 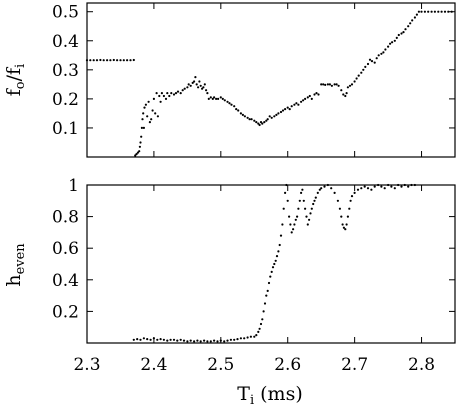 What do you see at coordinates (65, 100) in the screenshot?
I see `ratio-ytick-label: 0.2` at bounding box center [65, 100].